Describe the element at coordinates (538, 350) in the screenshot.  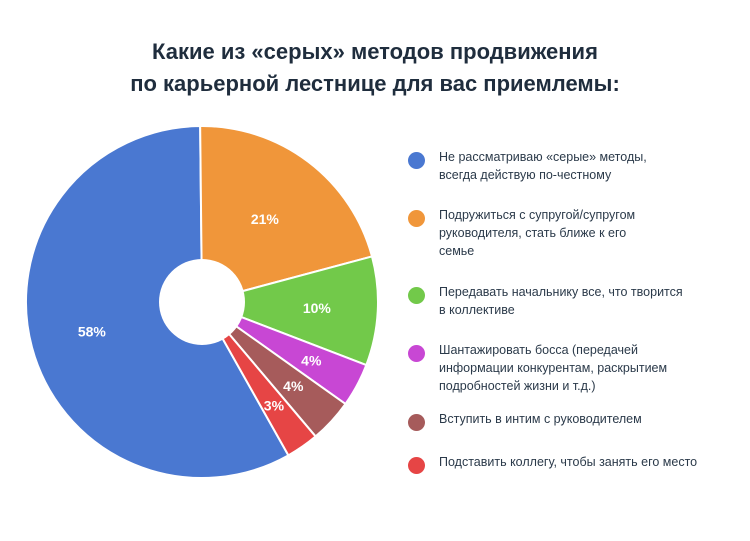
I see `legend-label-line: Шантажировать босса (передачей` at that location.